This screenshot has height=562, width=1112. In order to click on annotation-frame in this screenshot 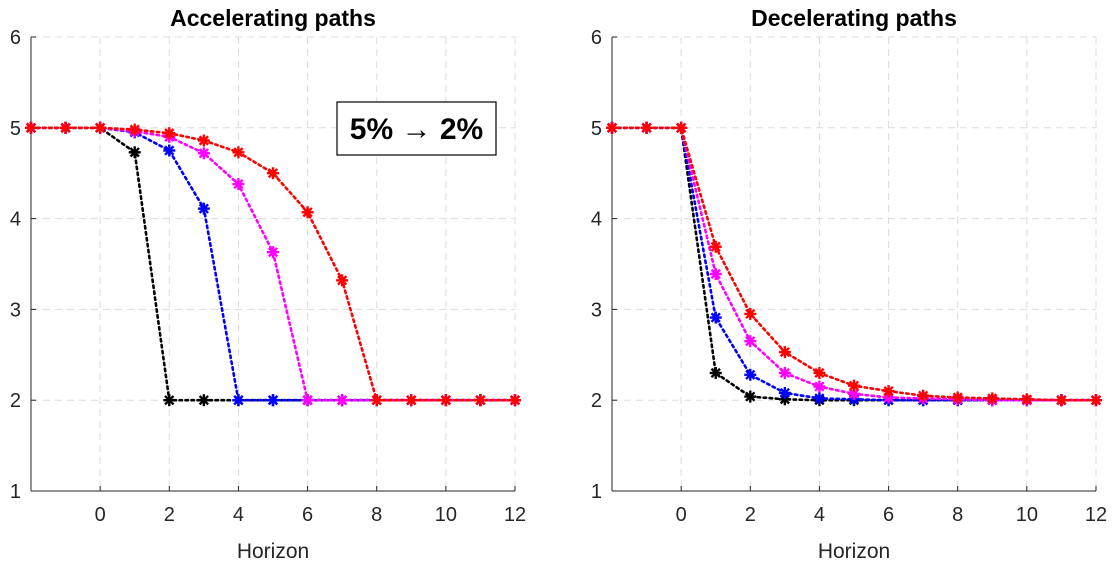, I will do `click(416, 128)`.